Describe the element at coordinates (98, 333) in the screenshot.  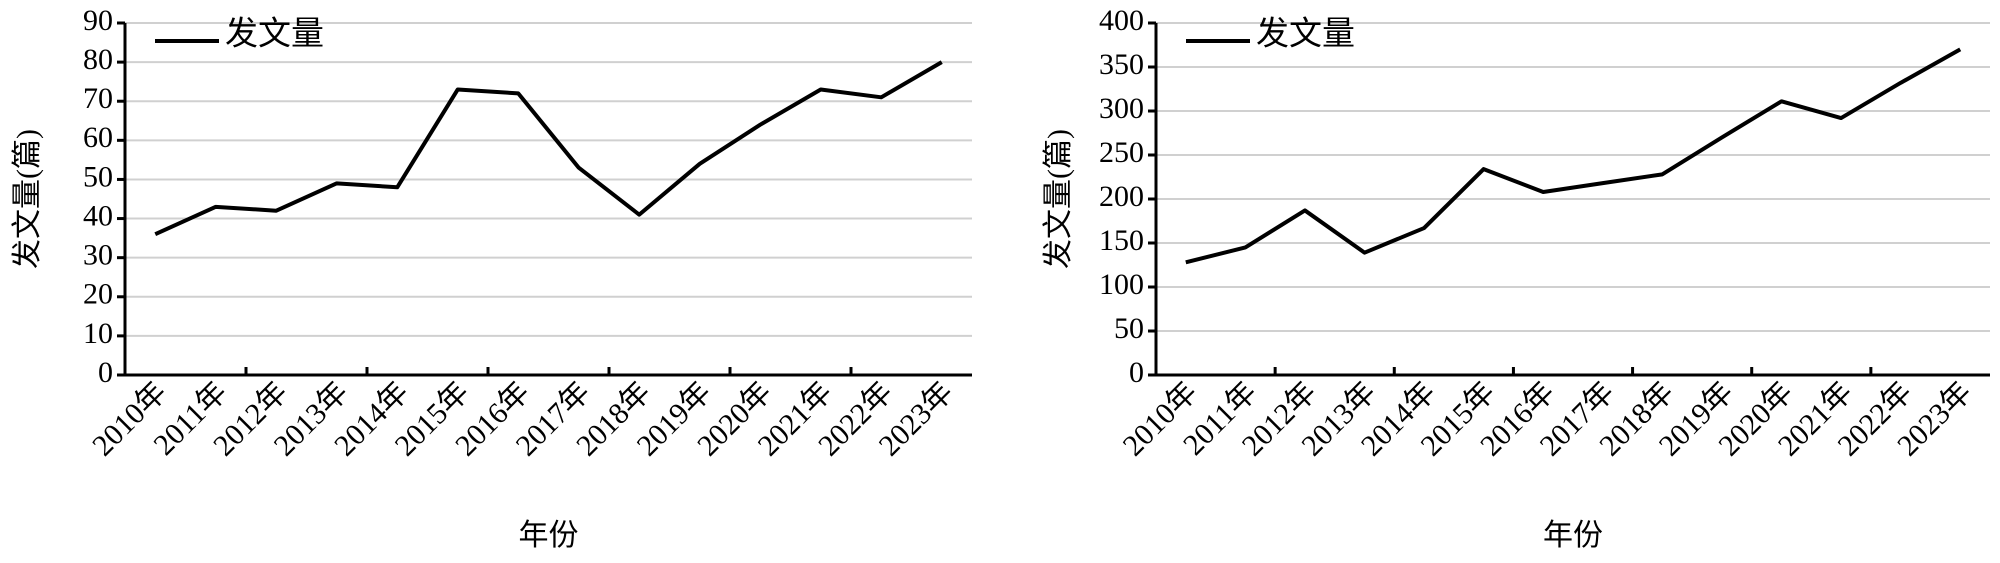
I see `y-tick-label: 10` at that location.